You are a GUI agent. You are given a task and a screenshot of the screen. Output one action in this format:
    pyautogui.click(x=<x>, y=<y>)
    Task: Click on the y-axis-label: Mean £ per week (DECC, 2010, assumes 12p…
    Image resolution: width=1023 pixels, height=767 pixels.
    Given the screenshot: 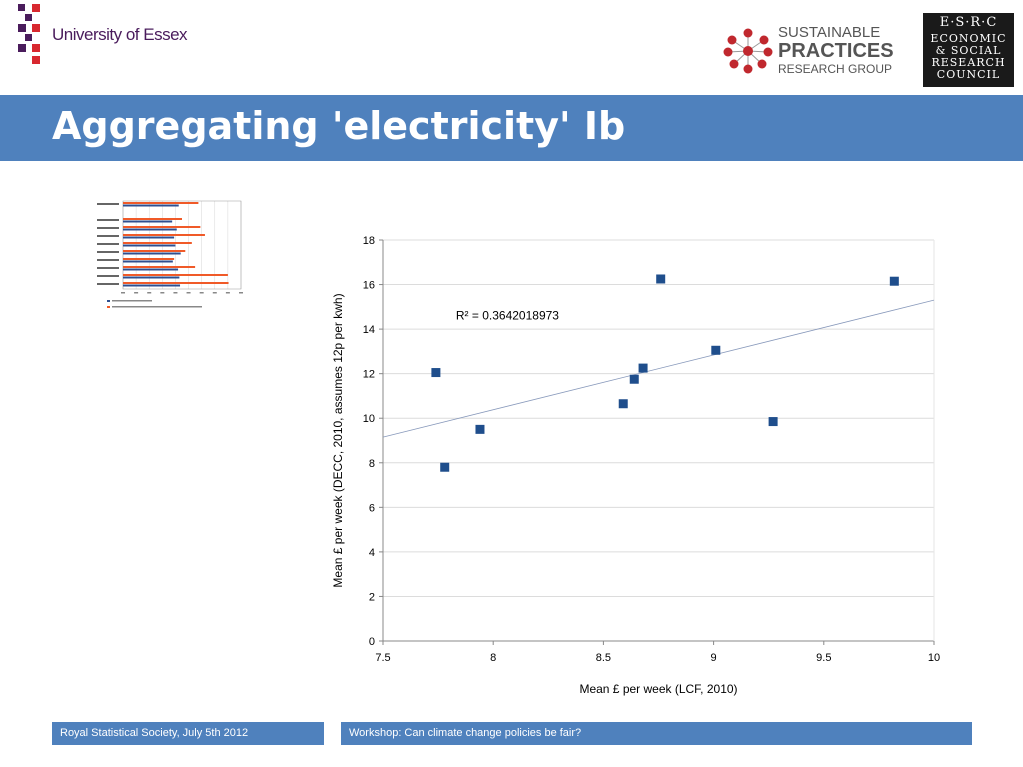 What is the action you would take?
    pyautogui.click(x=338, y=440)
    